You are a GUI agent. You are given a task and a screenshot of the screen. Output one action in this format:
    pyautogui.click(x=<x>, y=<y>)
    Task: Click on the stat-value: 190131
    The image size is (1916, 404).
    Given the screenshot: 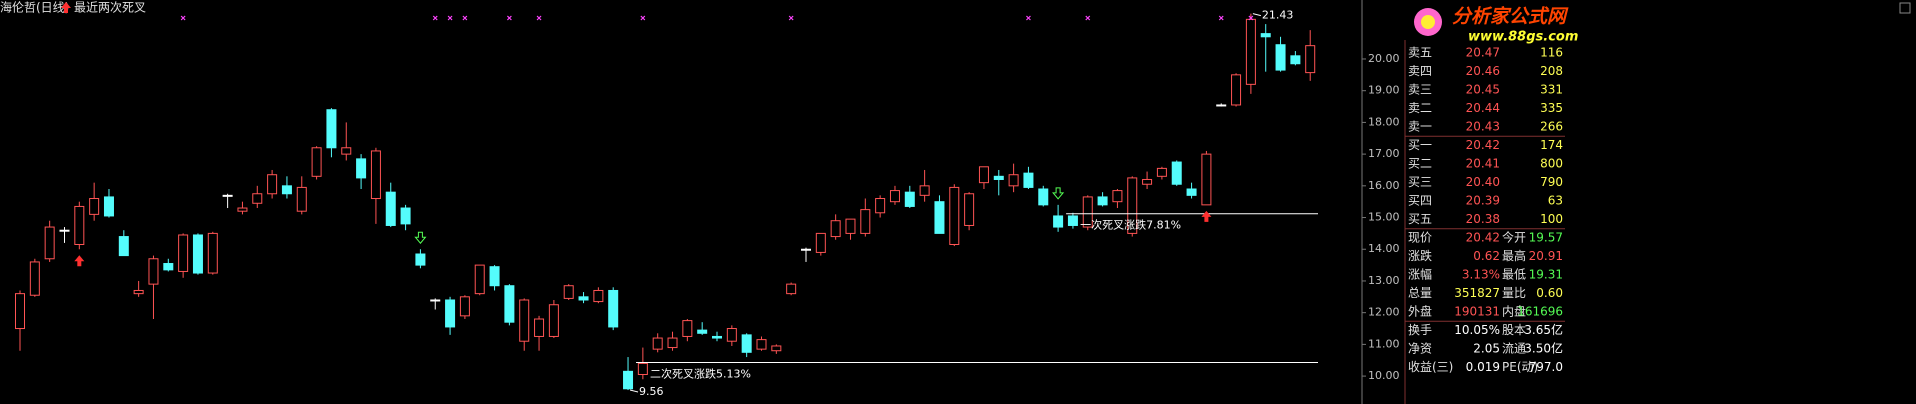 What is the action you would take?
    pyautogui.click(x=1477, y=312)
    